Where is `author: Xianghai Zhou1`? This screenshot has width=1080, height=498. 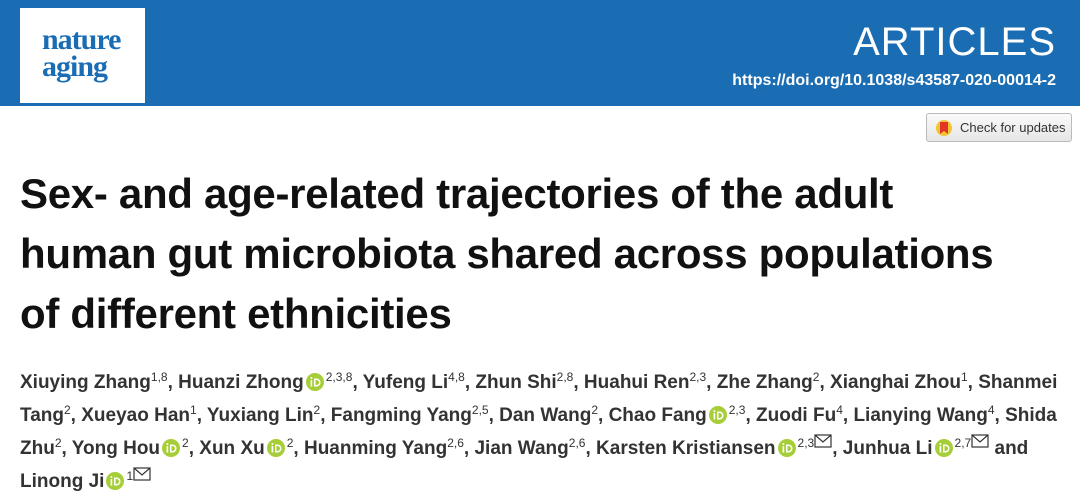
author: Xianghai Zhou1 is located at coordinates (899, 381).